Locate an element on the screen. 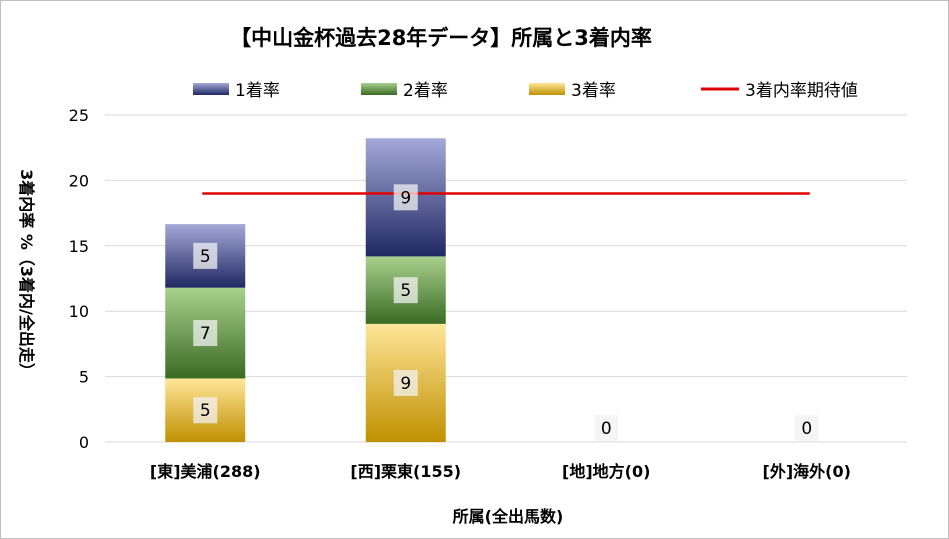 This screenshot has height=539, width=949. chart-title: 【中山金杯過去28年データ】所属と3着内率 is located at coordinates (441, 38).